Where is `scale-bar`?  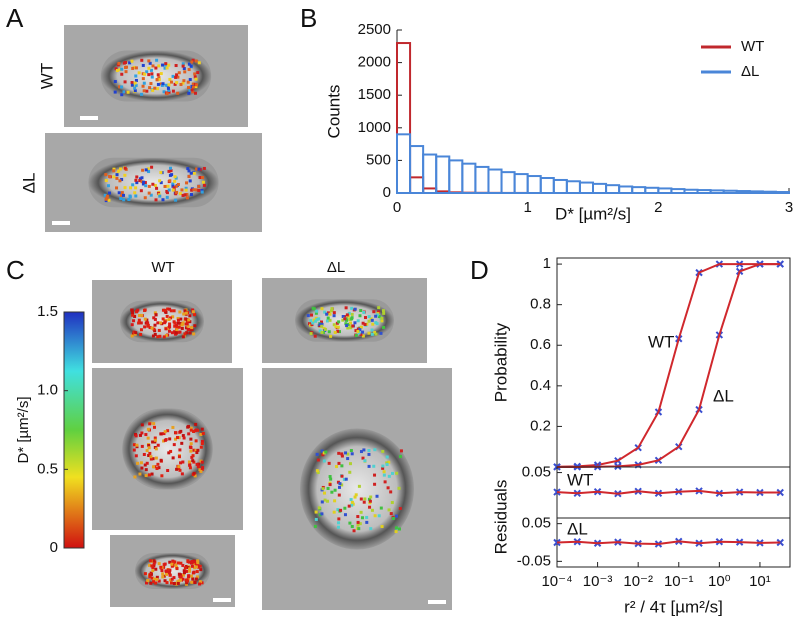
scale-bar is located at coordinates (222, 600).